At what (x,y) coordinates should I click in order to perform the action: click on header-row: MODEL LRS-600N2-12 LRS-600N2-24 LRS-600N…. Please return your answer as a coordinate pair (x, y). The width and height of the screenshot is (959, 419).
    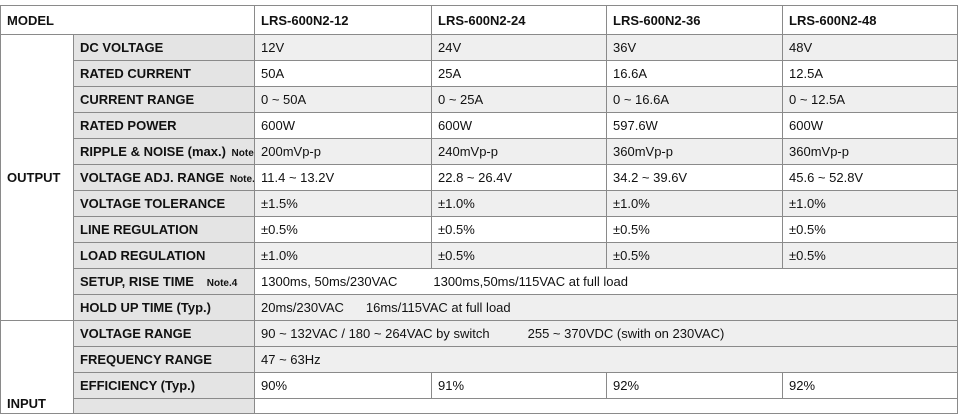
    Looking at the image, I should click on (479, 20).